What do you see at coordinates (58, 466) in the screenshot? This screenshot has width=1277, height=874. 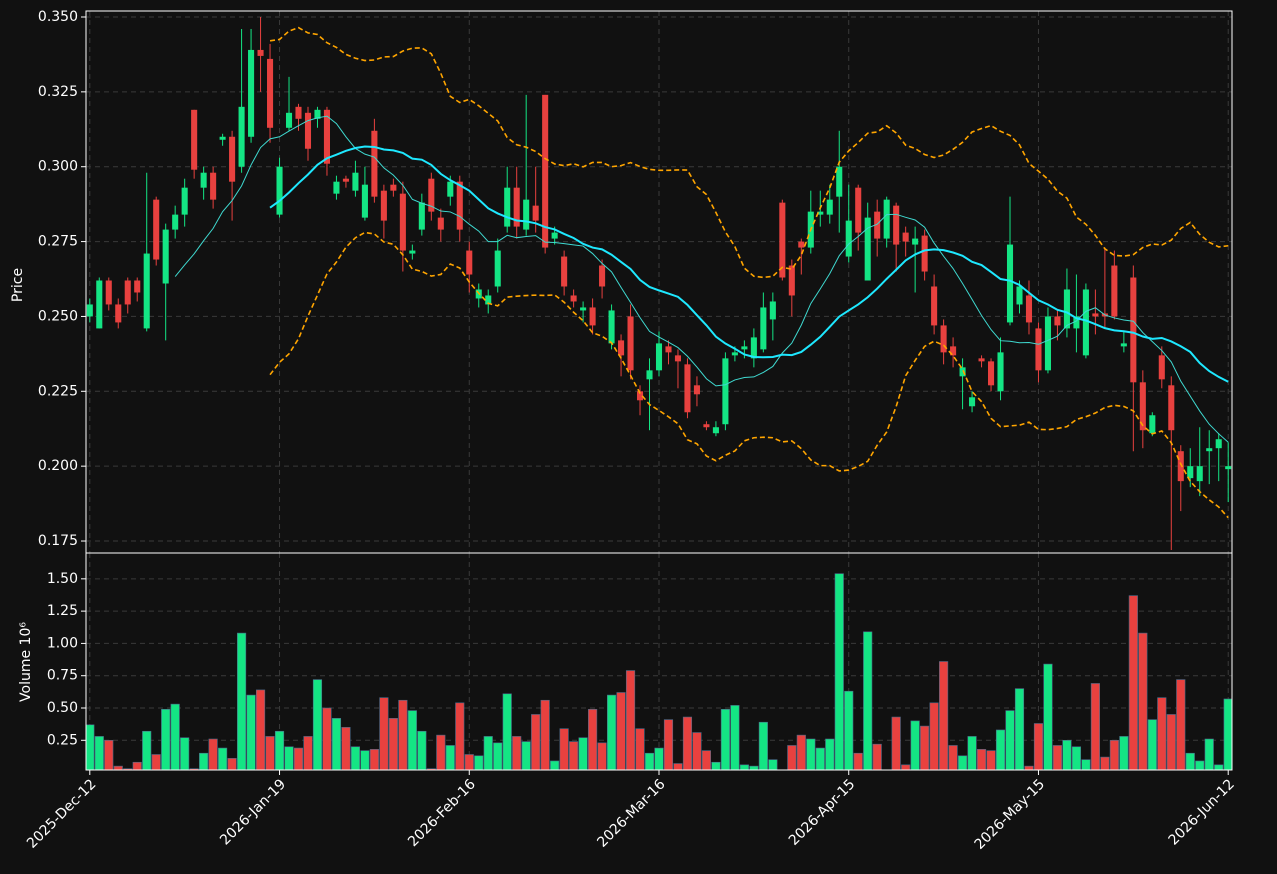 I see `y-tick-label: 0.200` at bounding box center [58, 466].